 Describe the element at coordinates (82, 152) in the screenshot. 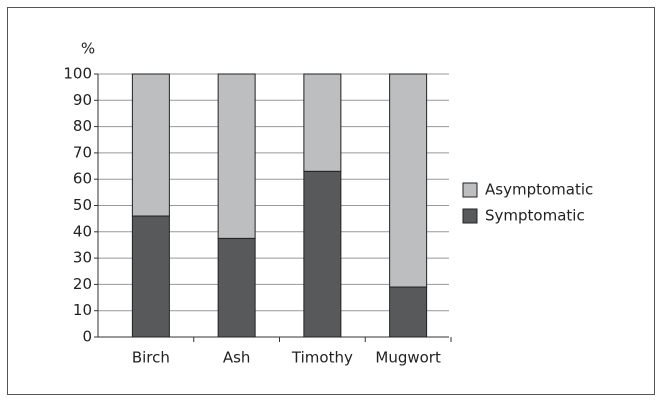

I see `y-tick-label: 70` at that location.